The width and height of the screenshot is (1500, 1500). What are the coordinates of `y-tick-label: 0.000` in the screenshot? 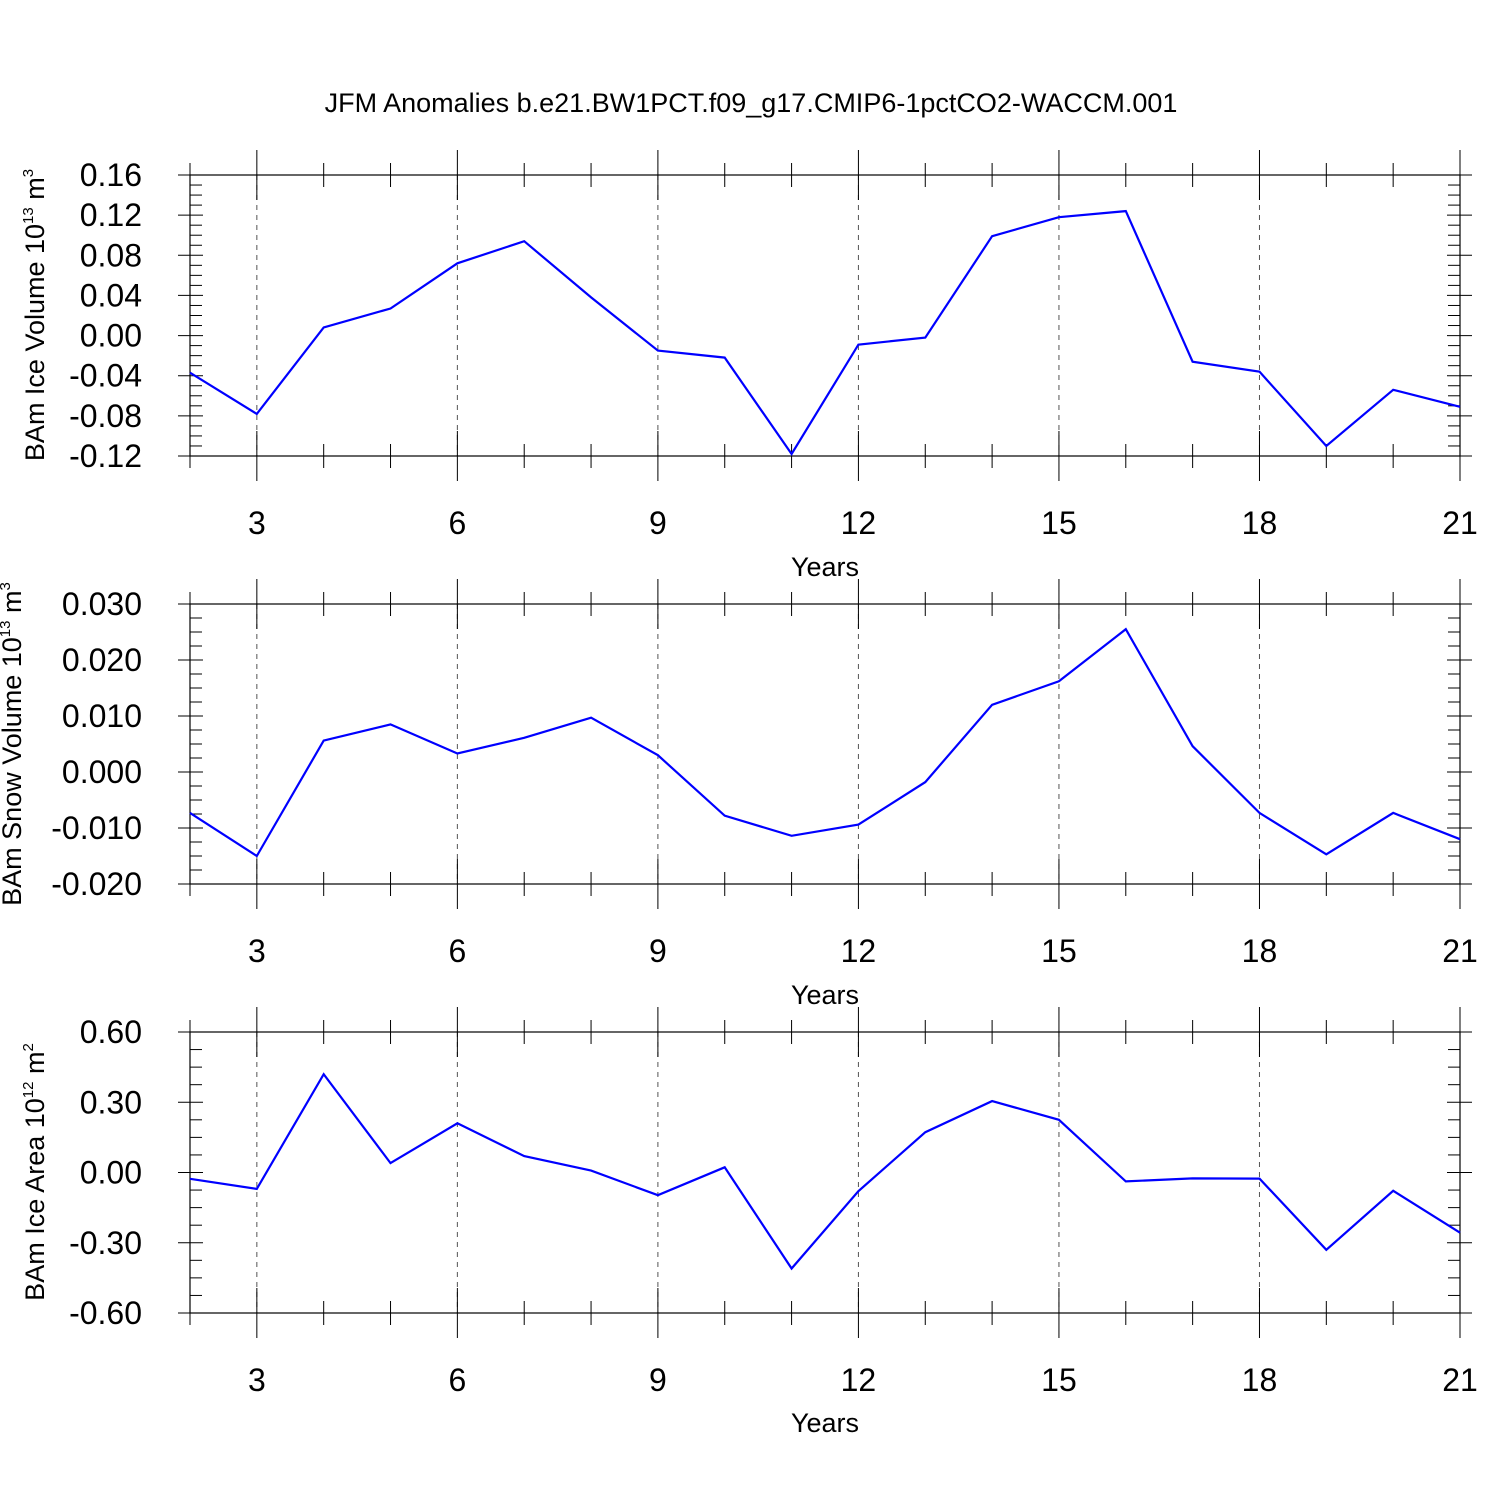 It's located at (102, 772).